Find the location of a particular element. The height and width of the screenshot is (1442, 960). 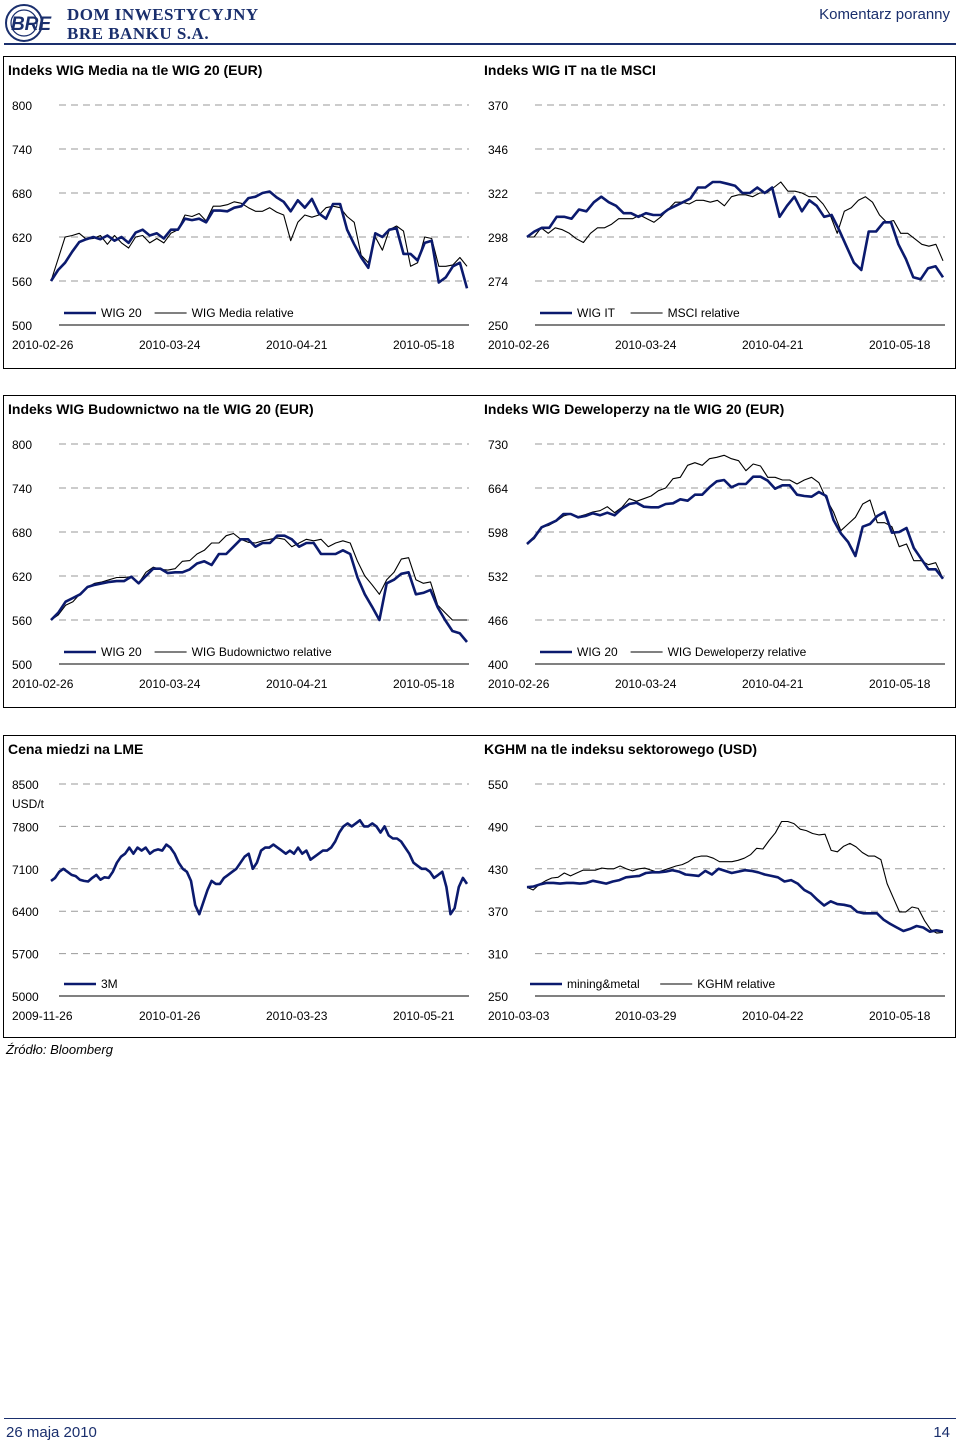

y-unit-label: USD/t is located at coordinates (28, 804).